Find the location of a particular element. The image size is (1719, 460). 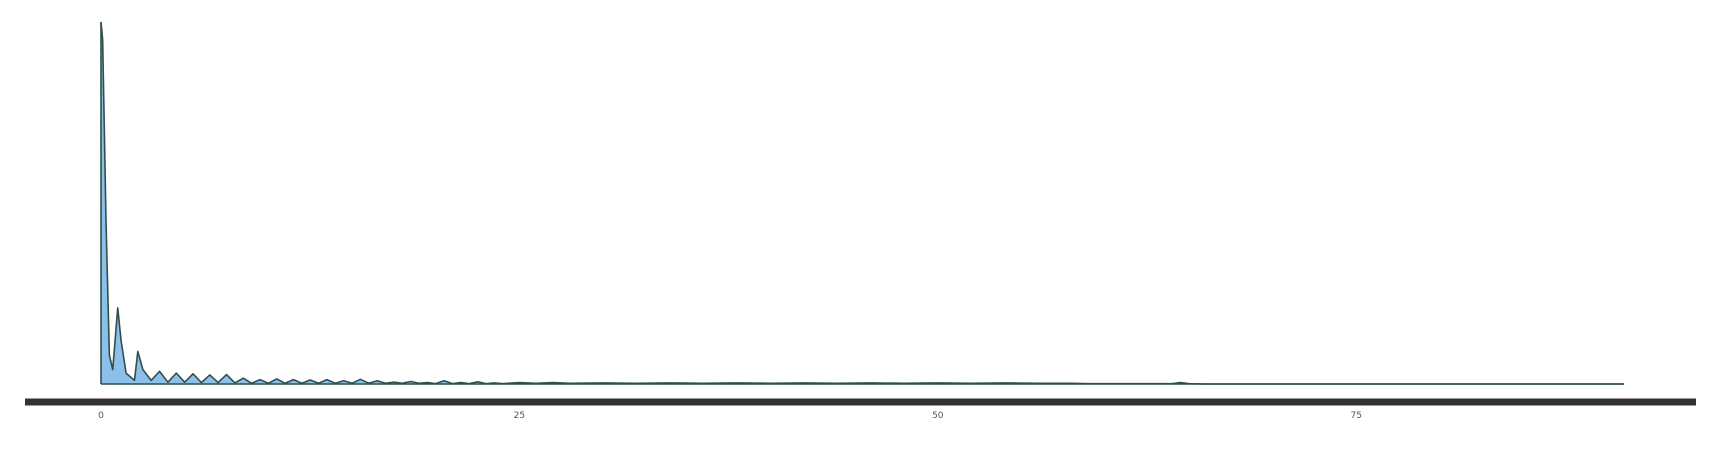

x-tick-label: 25 is located at coordinates (519, 416).